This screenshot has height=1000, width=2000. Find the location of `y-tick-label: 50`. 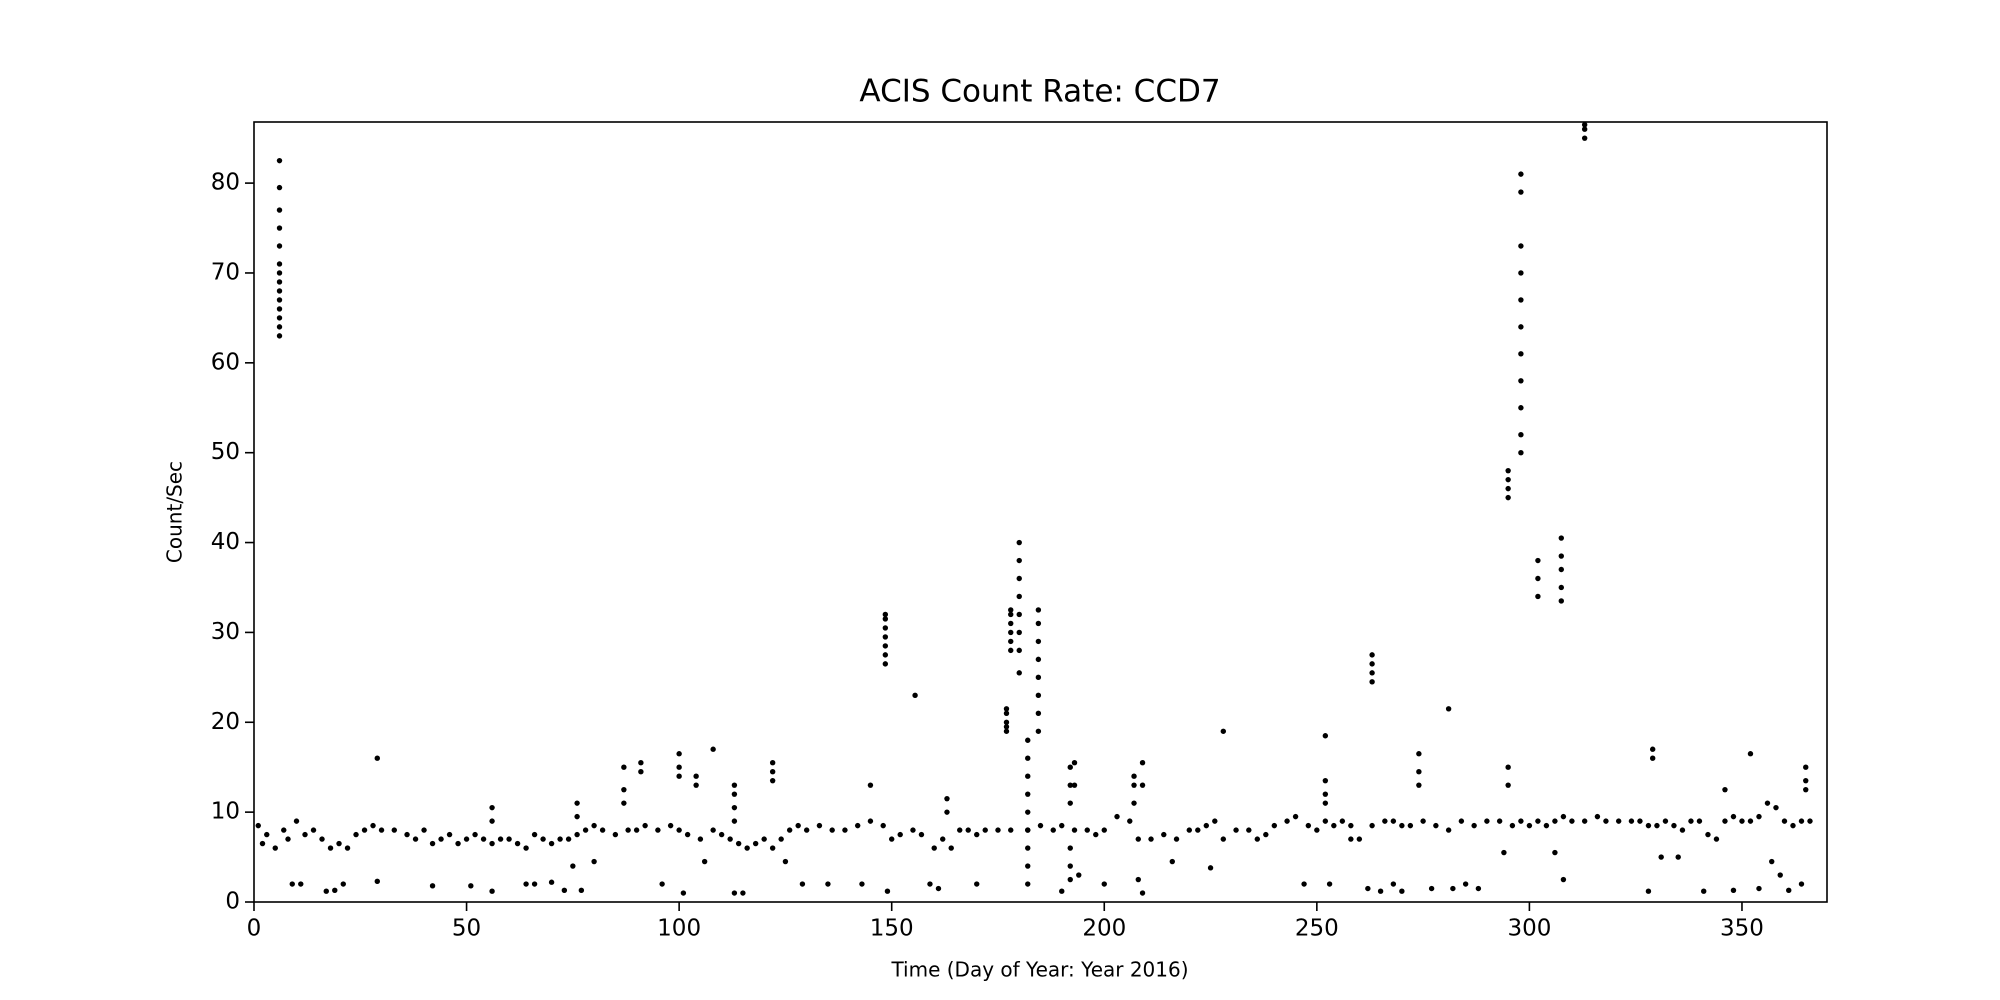

y-tick-label: 50 is located at coordinates (225, 452).